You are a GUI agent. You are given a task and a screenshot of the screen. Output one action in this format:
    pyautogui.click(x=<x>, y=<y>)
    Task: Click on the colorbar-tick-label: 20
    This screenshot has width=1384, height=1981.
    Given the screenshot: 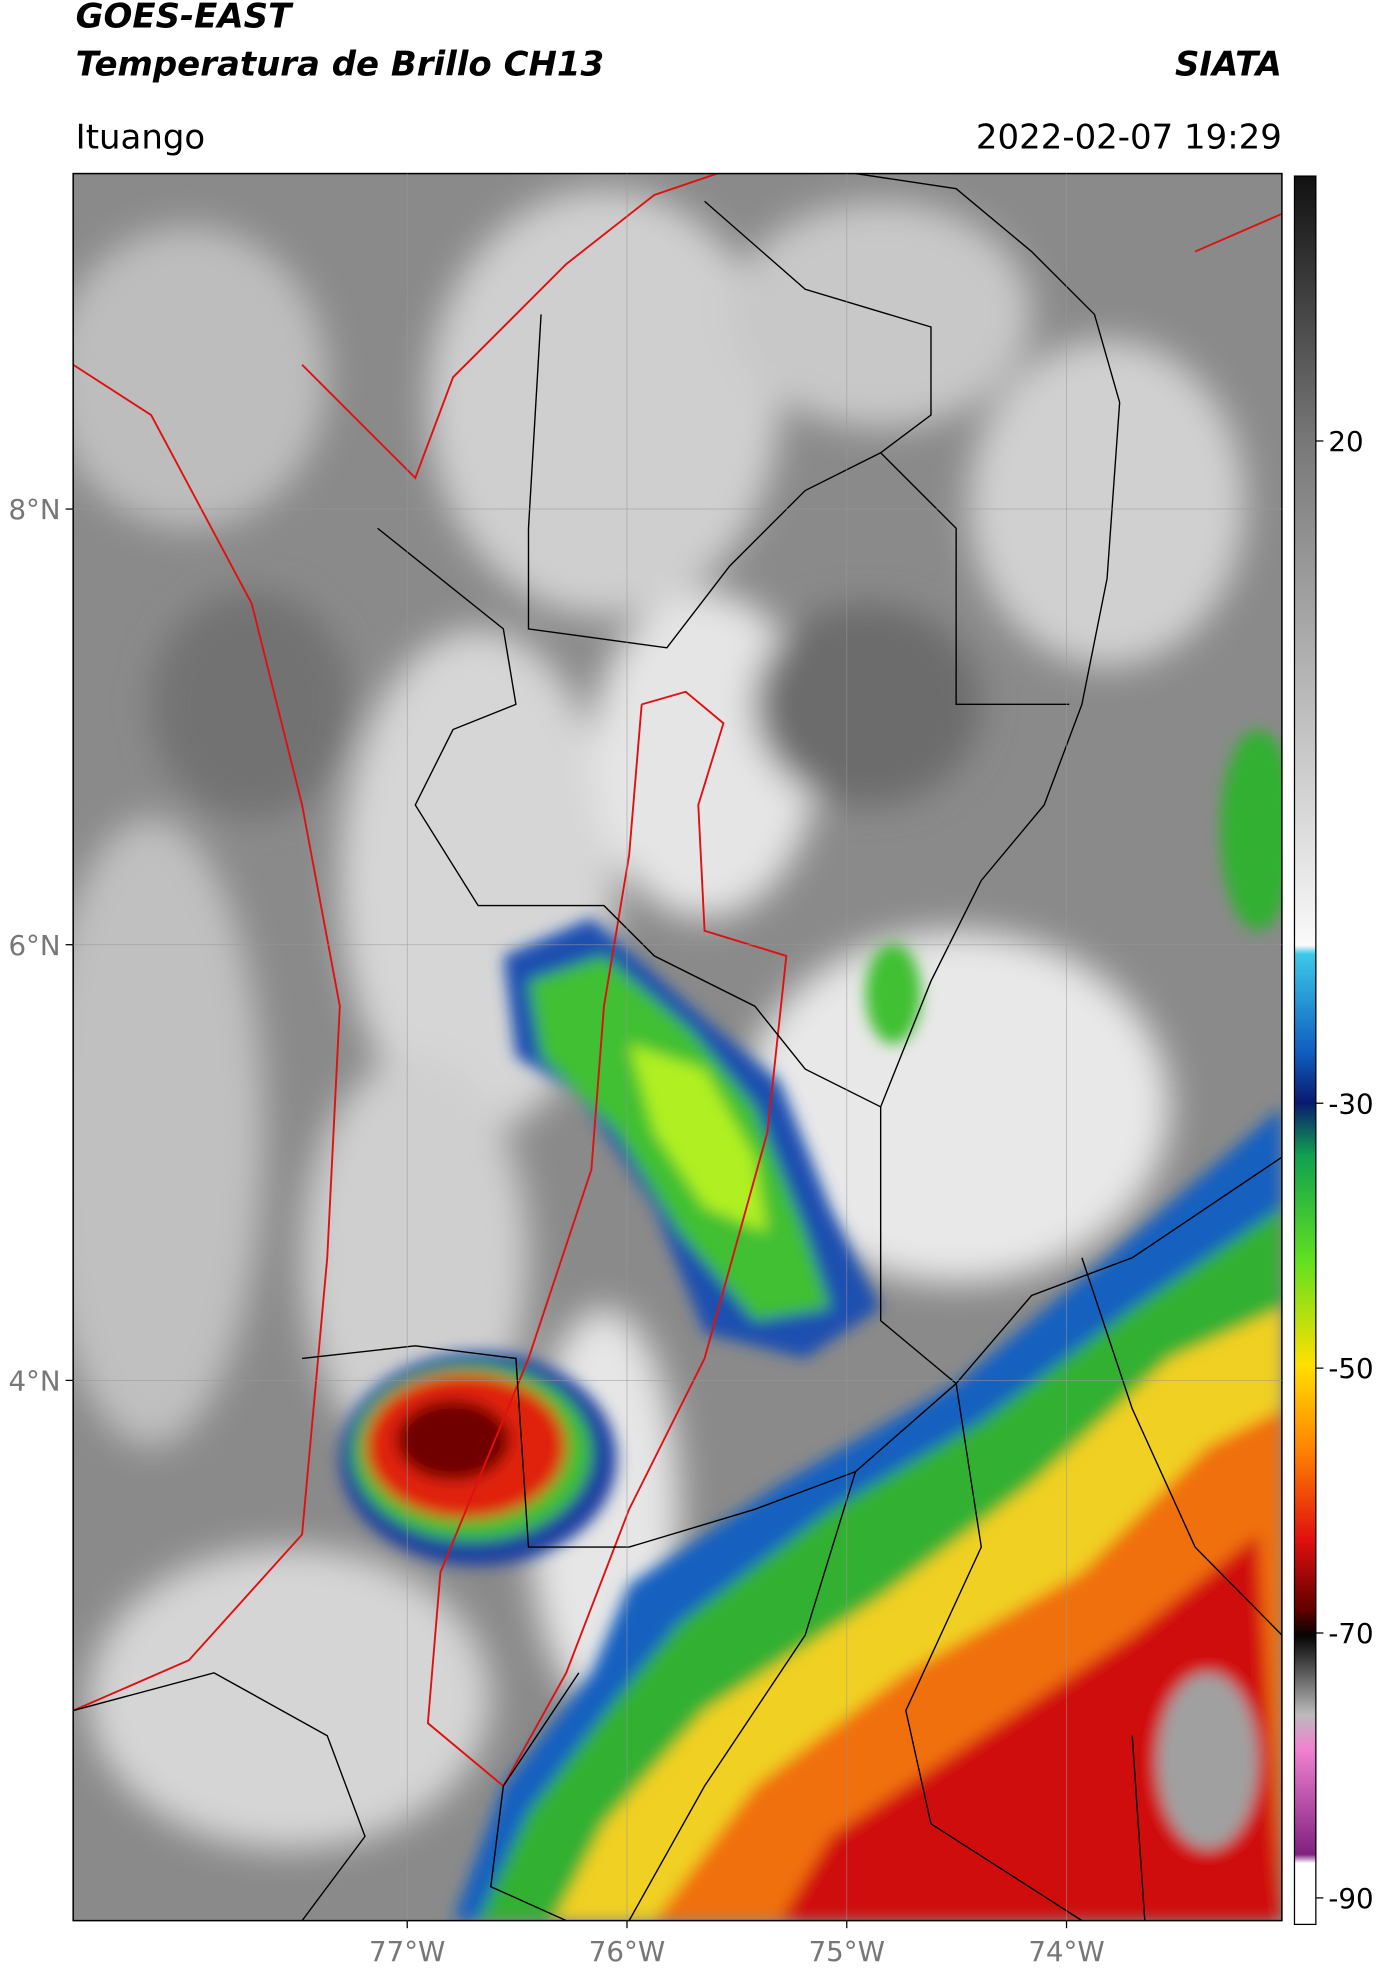 What is the action you would take?
    pyautogui.click(x=1345, y=441)
    